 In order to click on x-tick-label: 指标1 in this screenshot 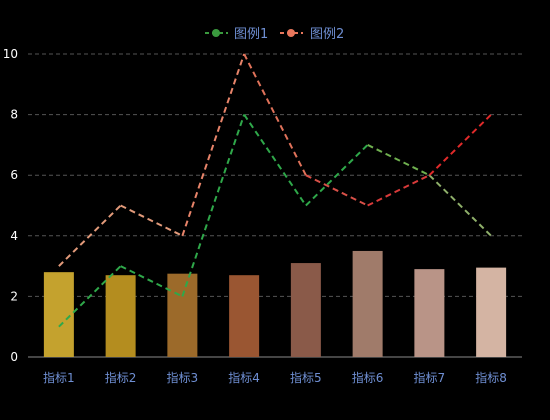, I will do `click(59, 377)`.